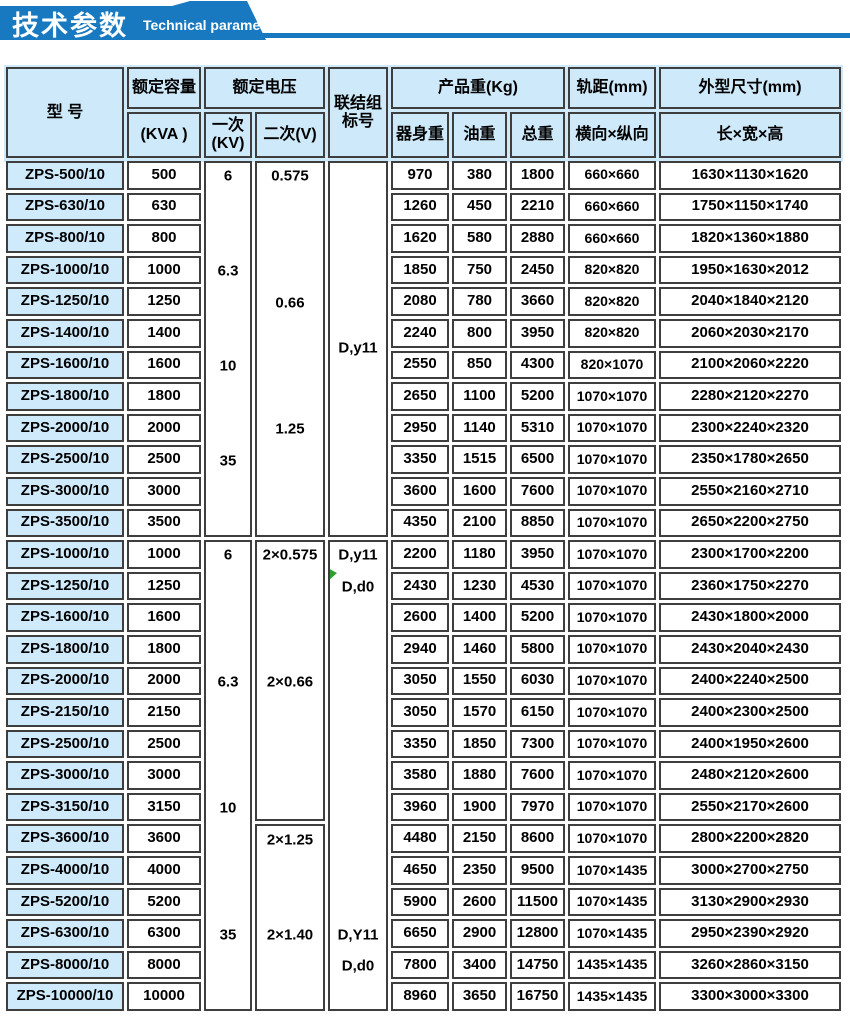 The height and width of the screenshot is (1020, 850). Describe the element at coordinates (65, 175) in the screenshot. I see `model-cell: ZPS-500/10` at that location.